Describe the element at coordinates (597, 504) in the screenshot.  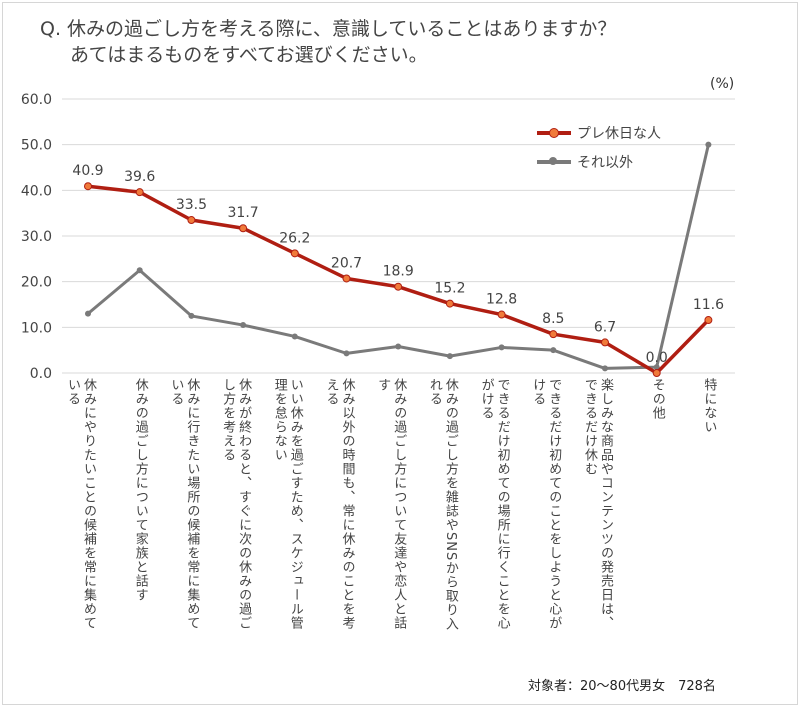
I see `x-category-label: 楽しみな商品やコンテンツの発売日は、できるだけ休む` at that location.